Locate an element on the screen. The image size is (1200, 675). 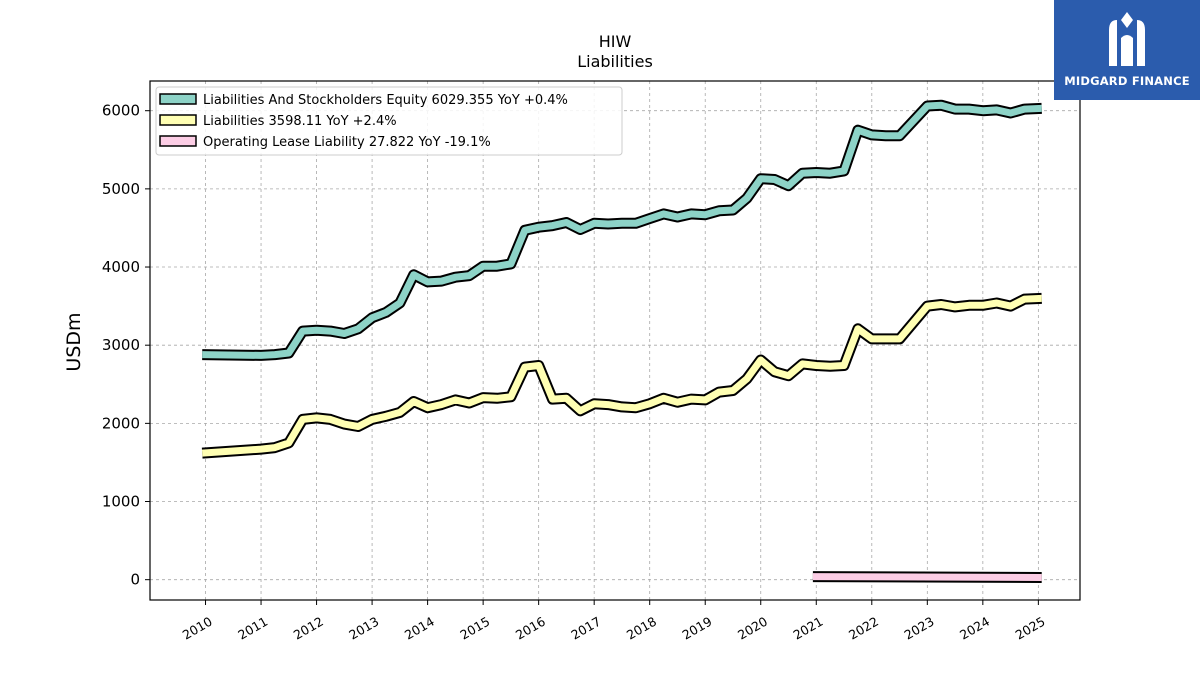
chart-title: HIW is located at coordinates (615, 41).